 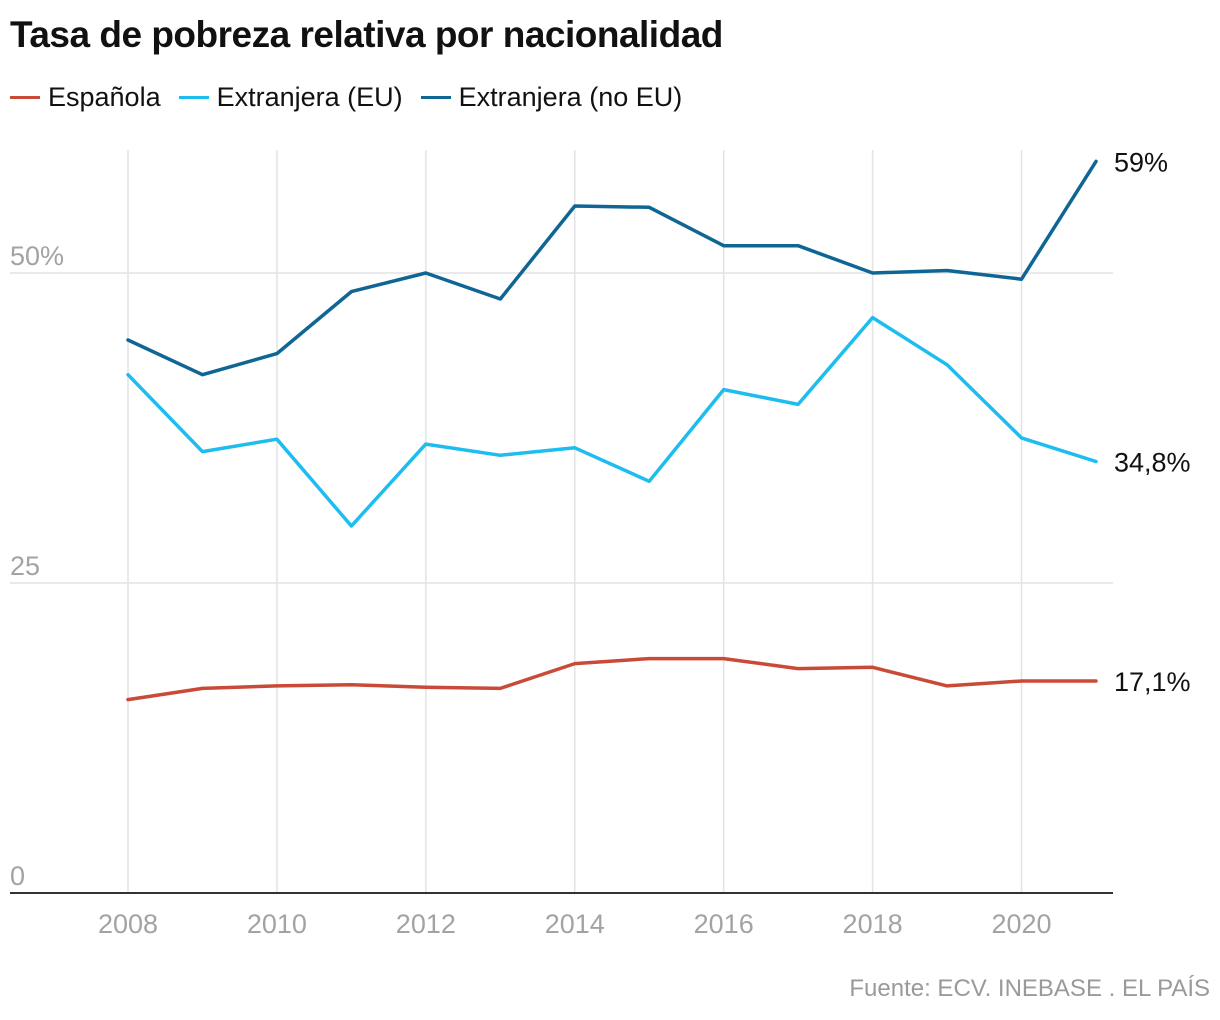 I want to click on x-tick-label: 2010, so click(x=277, y=924).